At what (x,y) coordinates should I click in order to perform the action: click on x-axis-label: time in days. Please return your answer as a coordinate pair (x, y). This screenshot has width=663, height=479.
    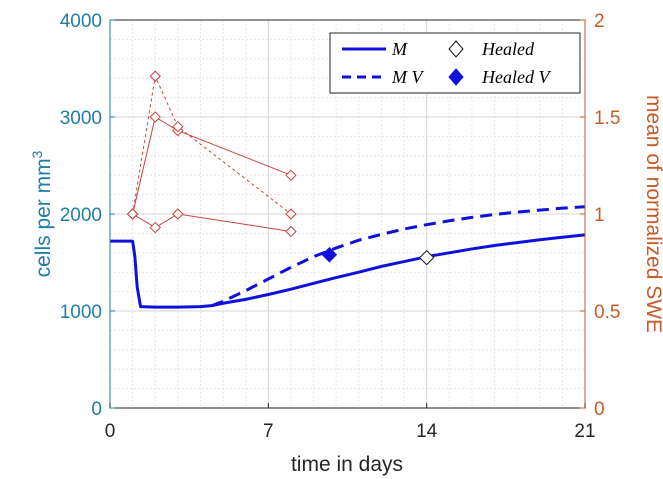
    Looking at the image, I should click on (347, 464).